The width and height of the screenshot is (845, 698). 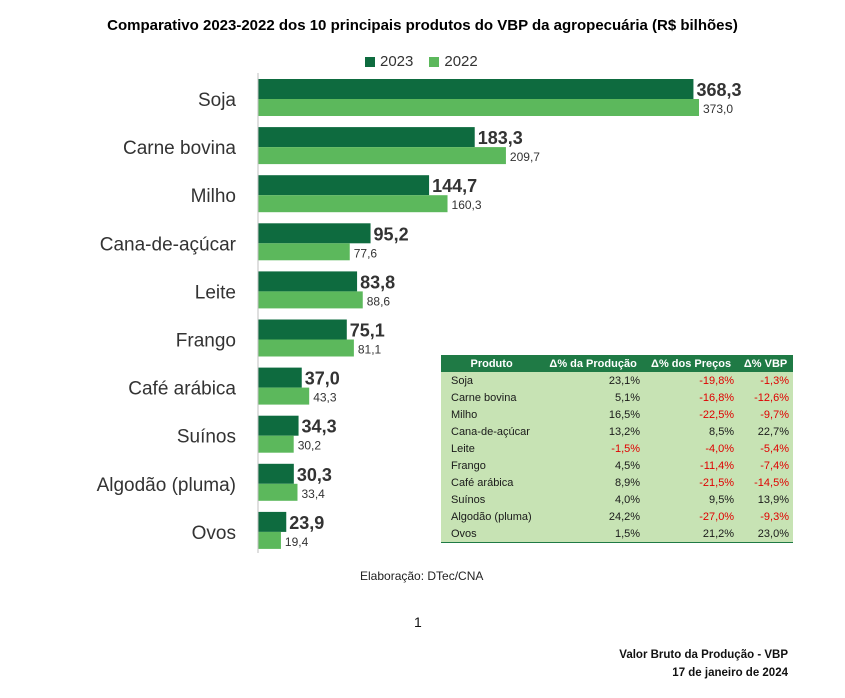 I want to click on cell-vbp: -5,4%, so click(x=765, y=448).